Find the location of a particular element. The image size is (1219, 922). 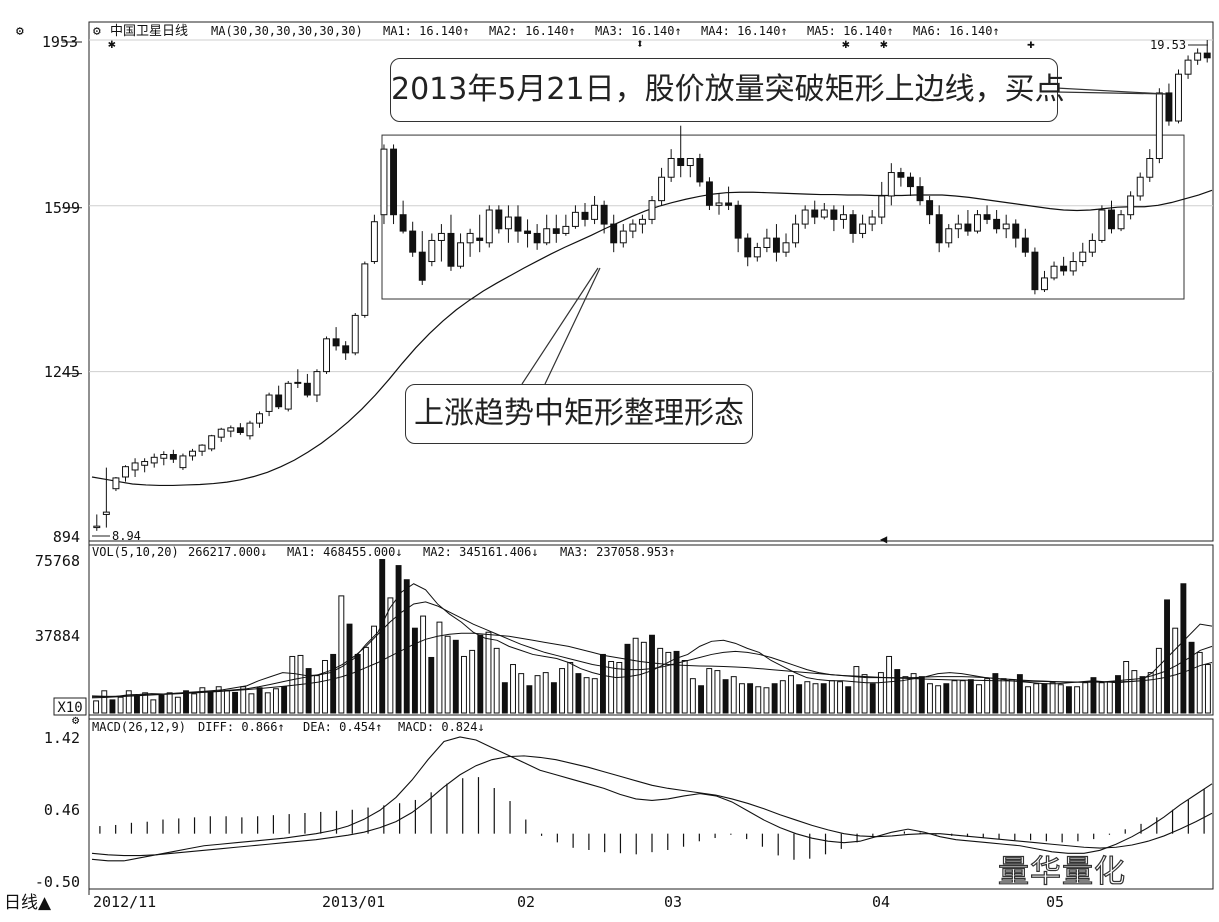

price-tick-1599: 1599 is located at coordinates (62, 208).